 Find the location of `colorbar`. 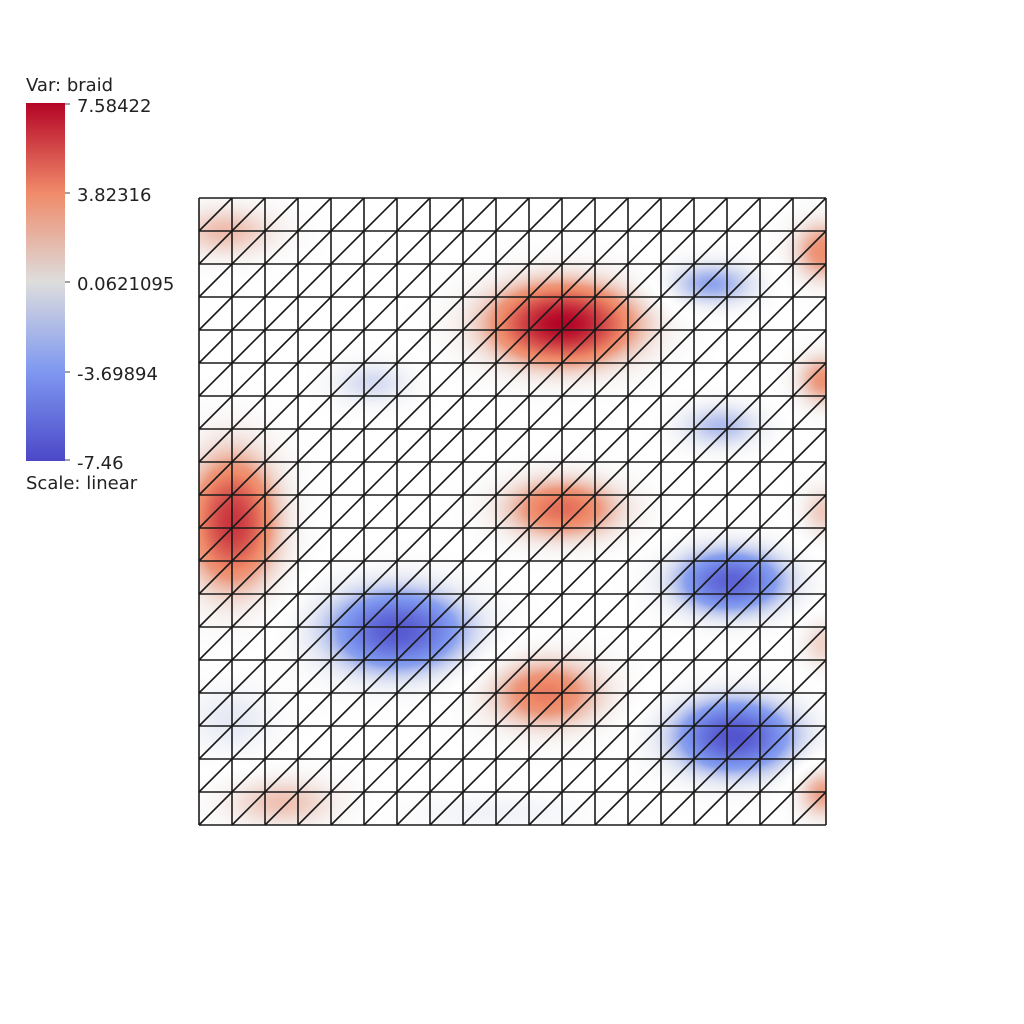

colorbar is located at coordinates (45, 282).